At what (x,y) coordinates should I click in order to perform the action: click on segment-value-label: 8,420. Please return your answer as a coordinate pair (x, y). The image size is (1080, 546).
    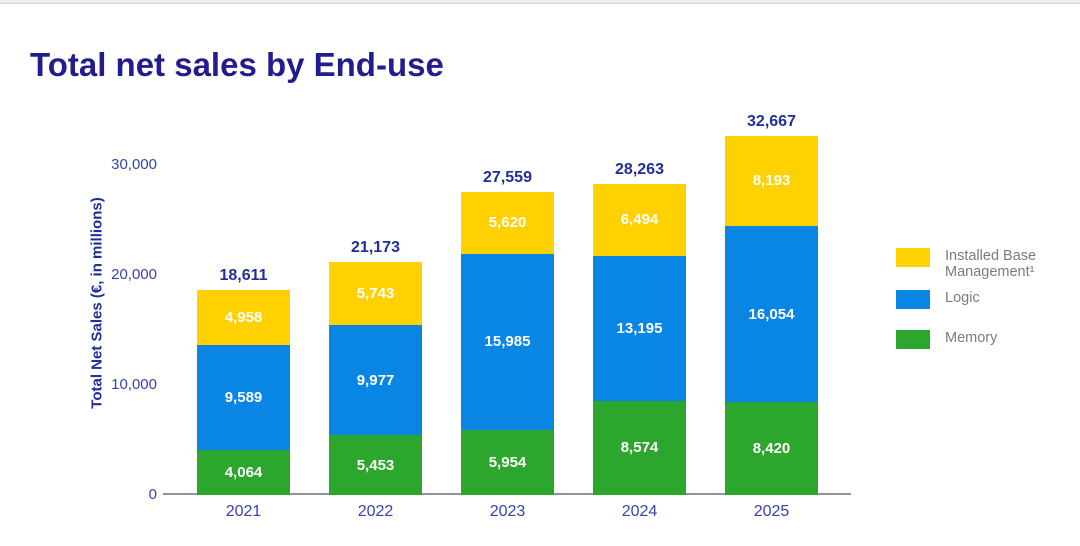
    Looking at the image, I should click on (771, 449).